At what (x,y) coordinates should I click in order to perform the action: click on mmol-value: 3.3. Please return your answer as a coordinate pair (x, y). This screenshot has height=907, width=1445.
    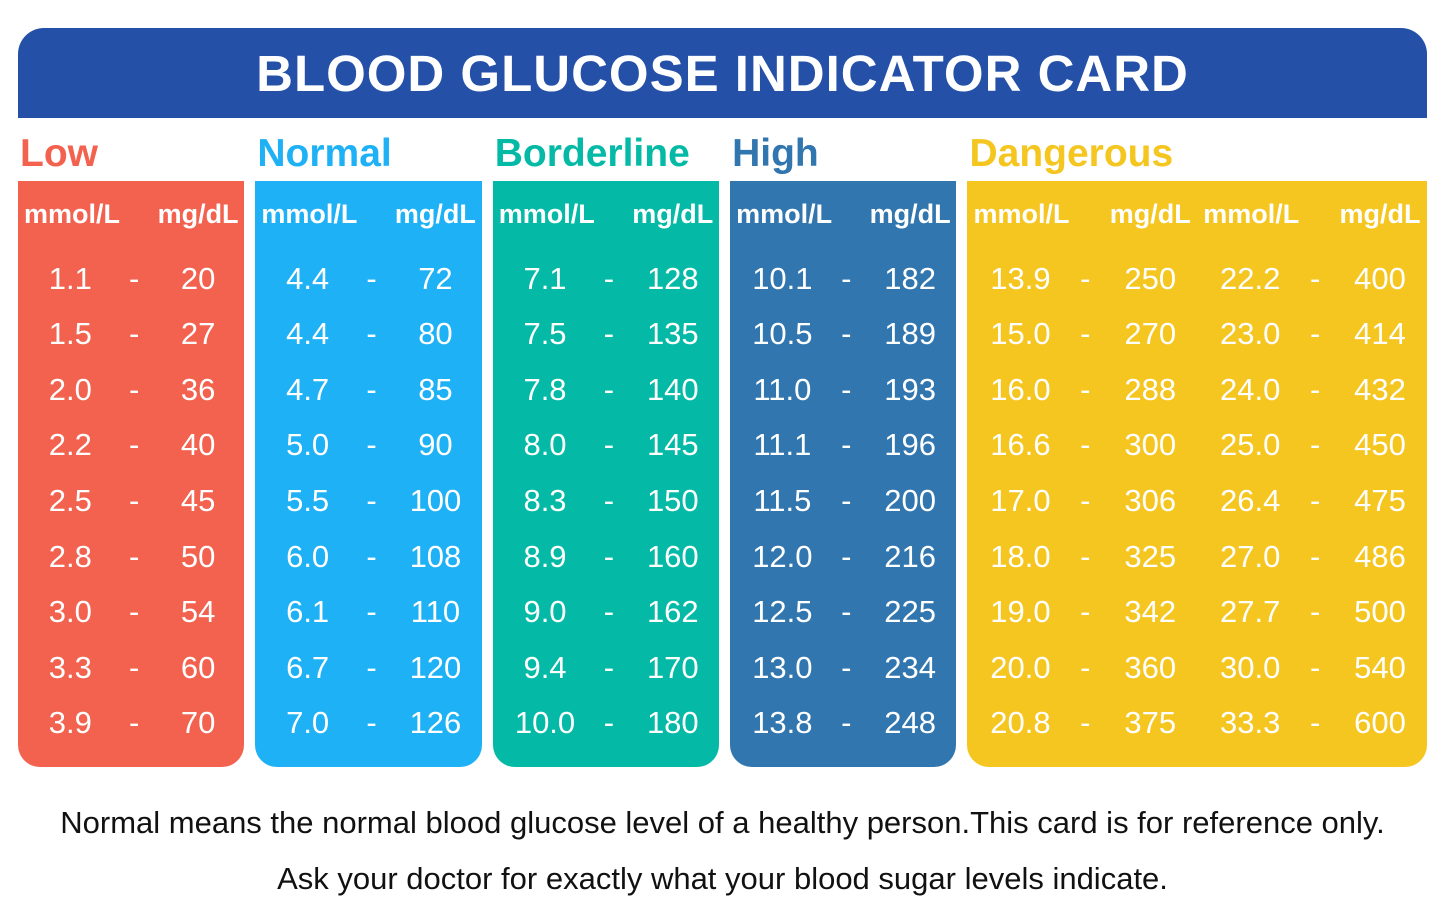
    Looking at the image, I should click on (70, 667).